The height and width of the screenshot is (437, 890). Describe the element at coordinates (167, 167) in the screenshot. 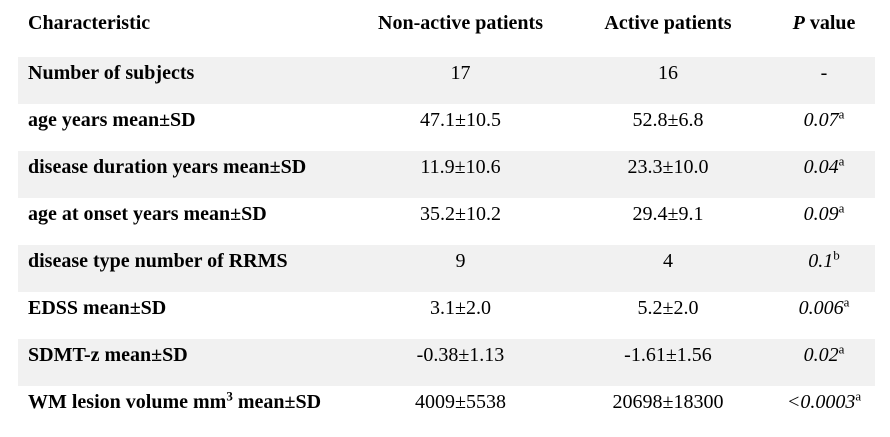

I see `characteristic-cell: disease duration years mean±SD` at that location.